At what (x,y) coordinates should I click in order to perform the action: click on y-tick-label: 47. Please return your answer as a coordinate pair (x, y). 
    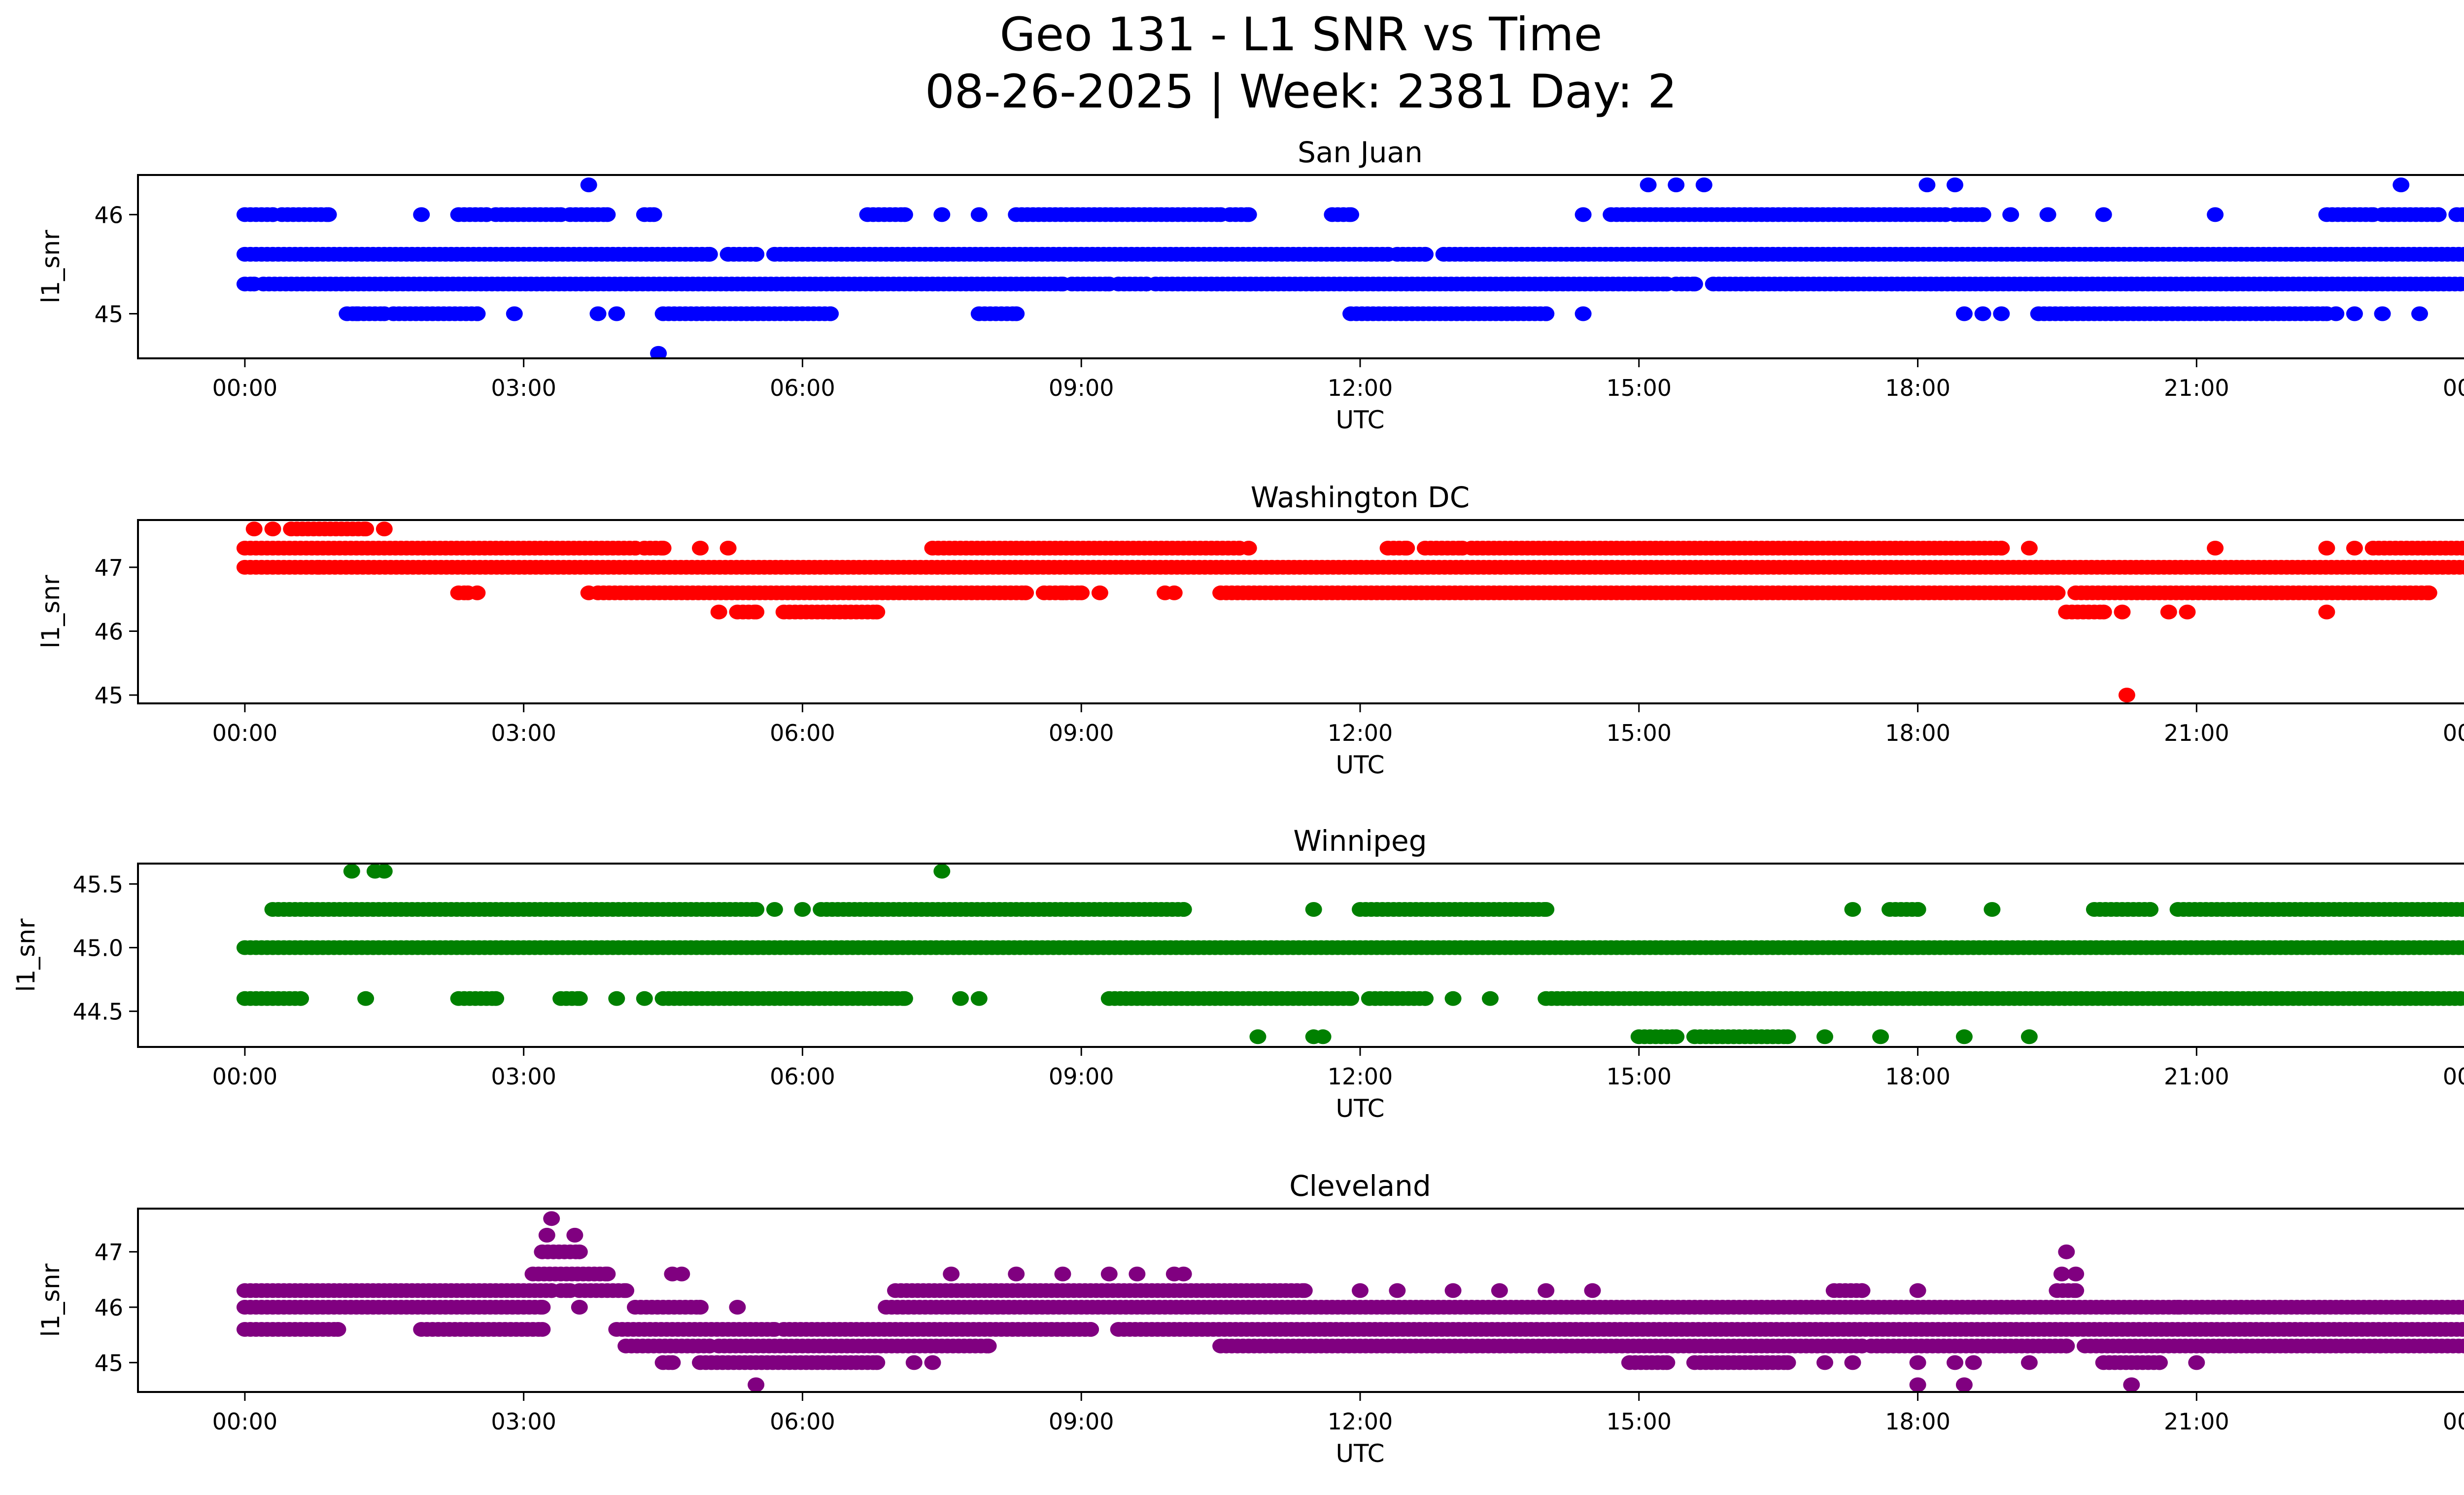
    Looking at the image, I should click on (108, 1252).